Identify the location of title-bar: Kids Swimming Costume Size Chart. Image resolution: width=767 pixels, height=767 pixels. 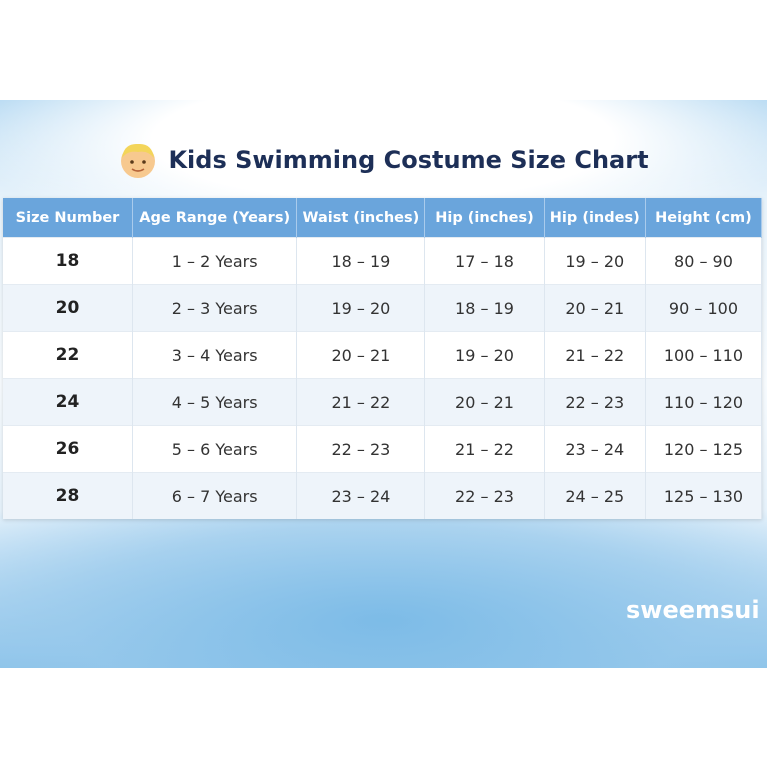
(383, 160).